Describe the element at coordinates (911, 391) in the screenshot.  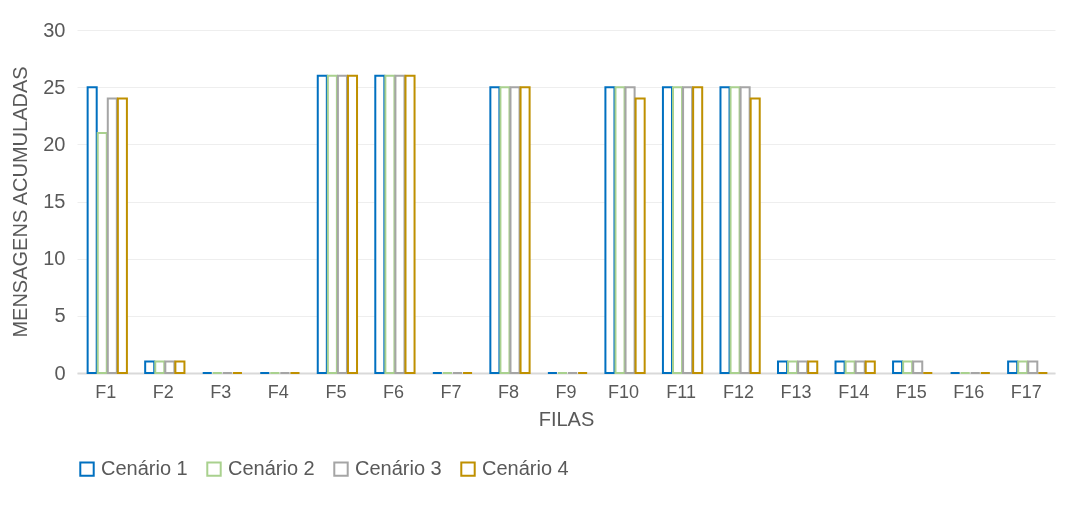
I see `x-tick-label: F15` at that location.